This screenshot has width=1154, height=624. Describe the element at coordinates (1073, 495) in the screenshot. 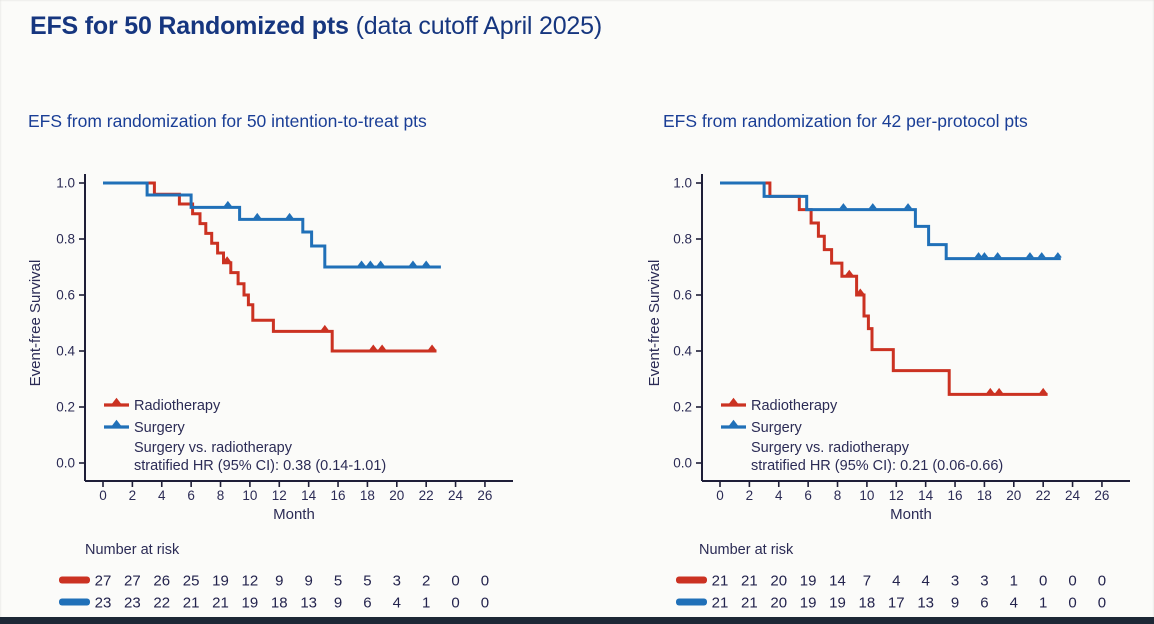

I see `x-tick-label: 24` at that location.